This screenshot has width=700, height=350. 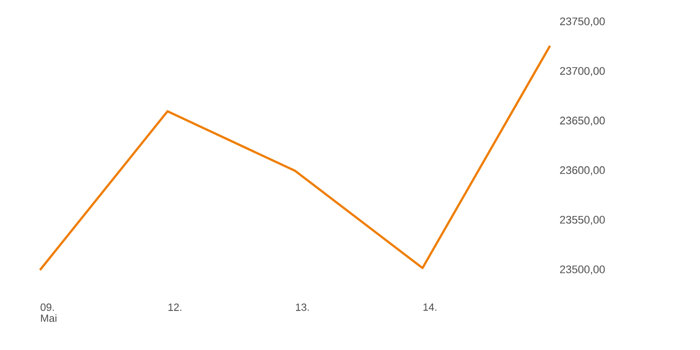 I want to click on y-tick-label: 23700,00, so click(x=582, y=71).